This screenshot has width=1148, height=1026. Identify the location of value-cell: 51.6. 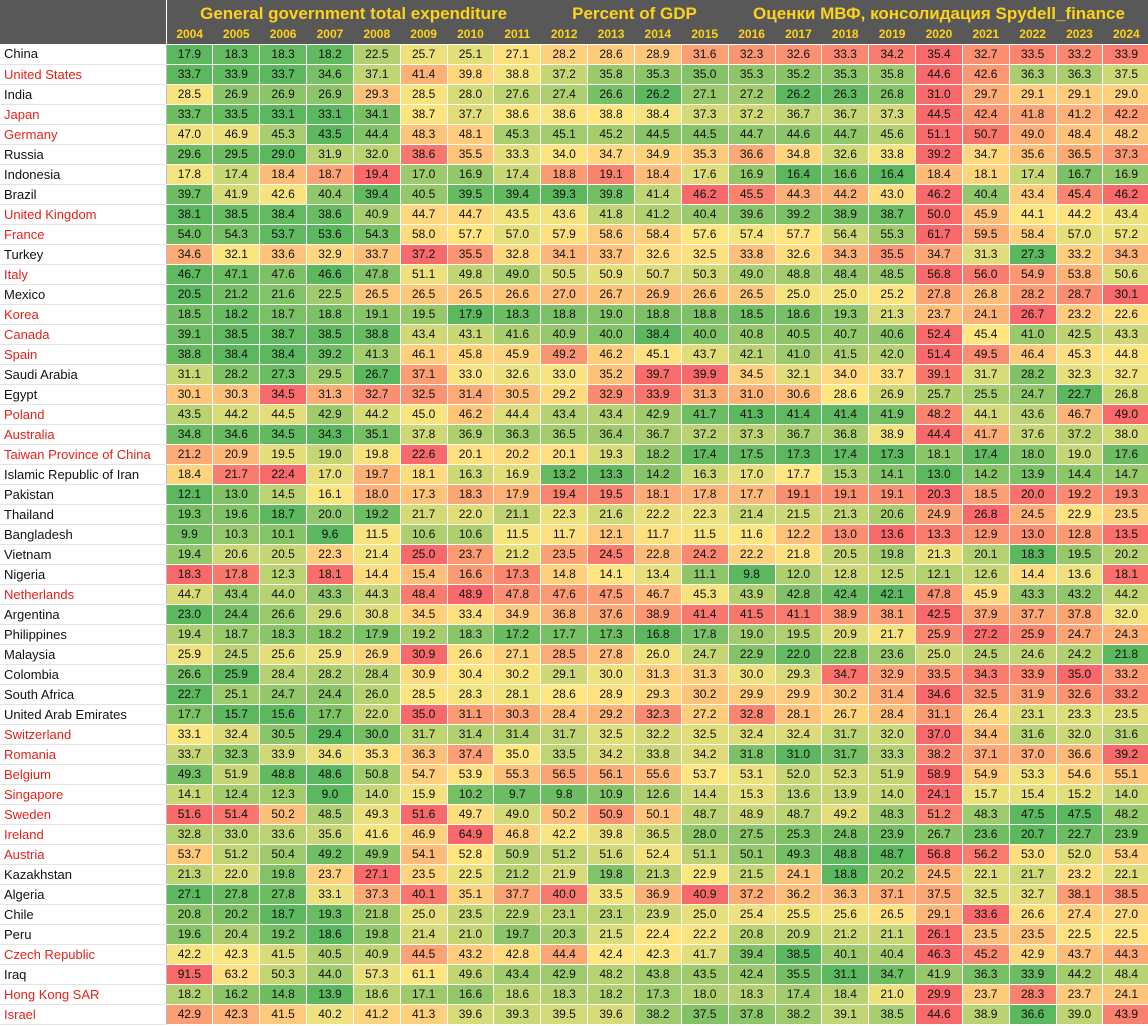
(611, 854).